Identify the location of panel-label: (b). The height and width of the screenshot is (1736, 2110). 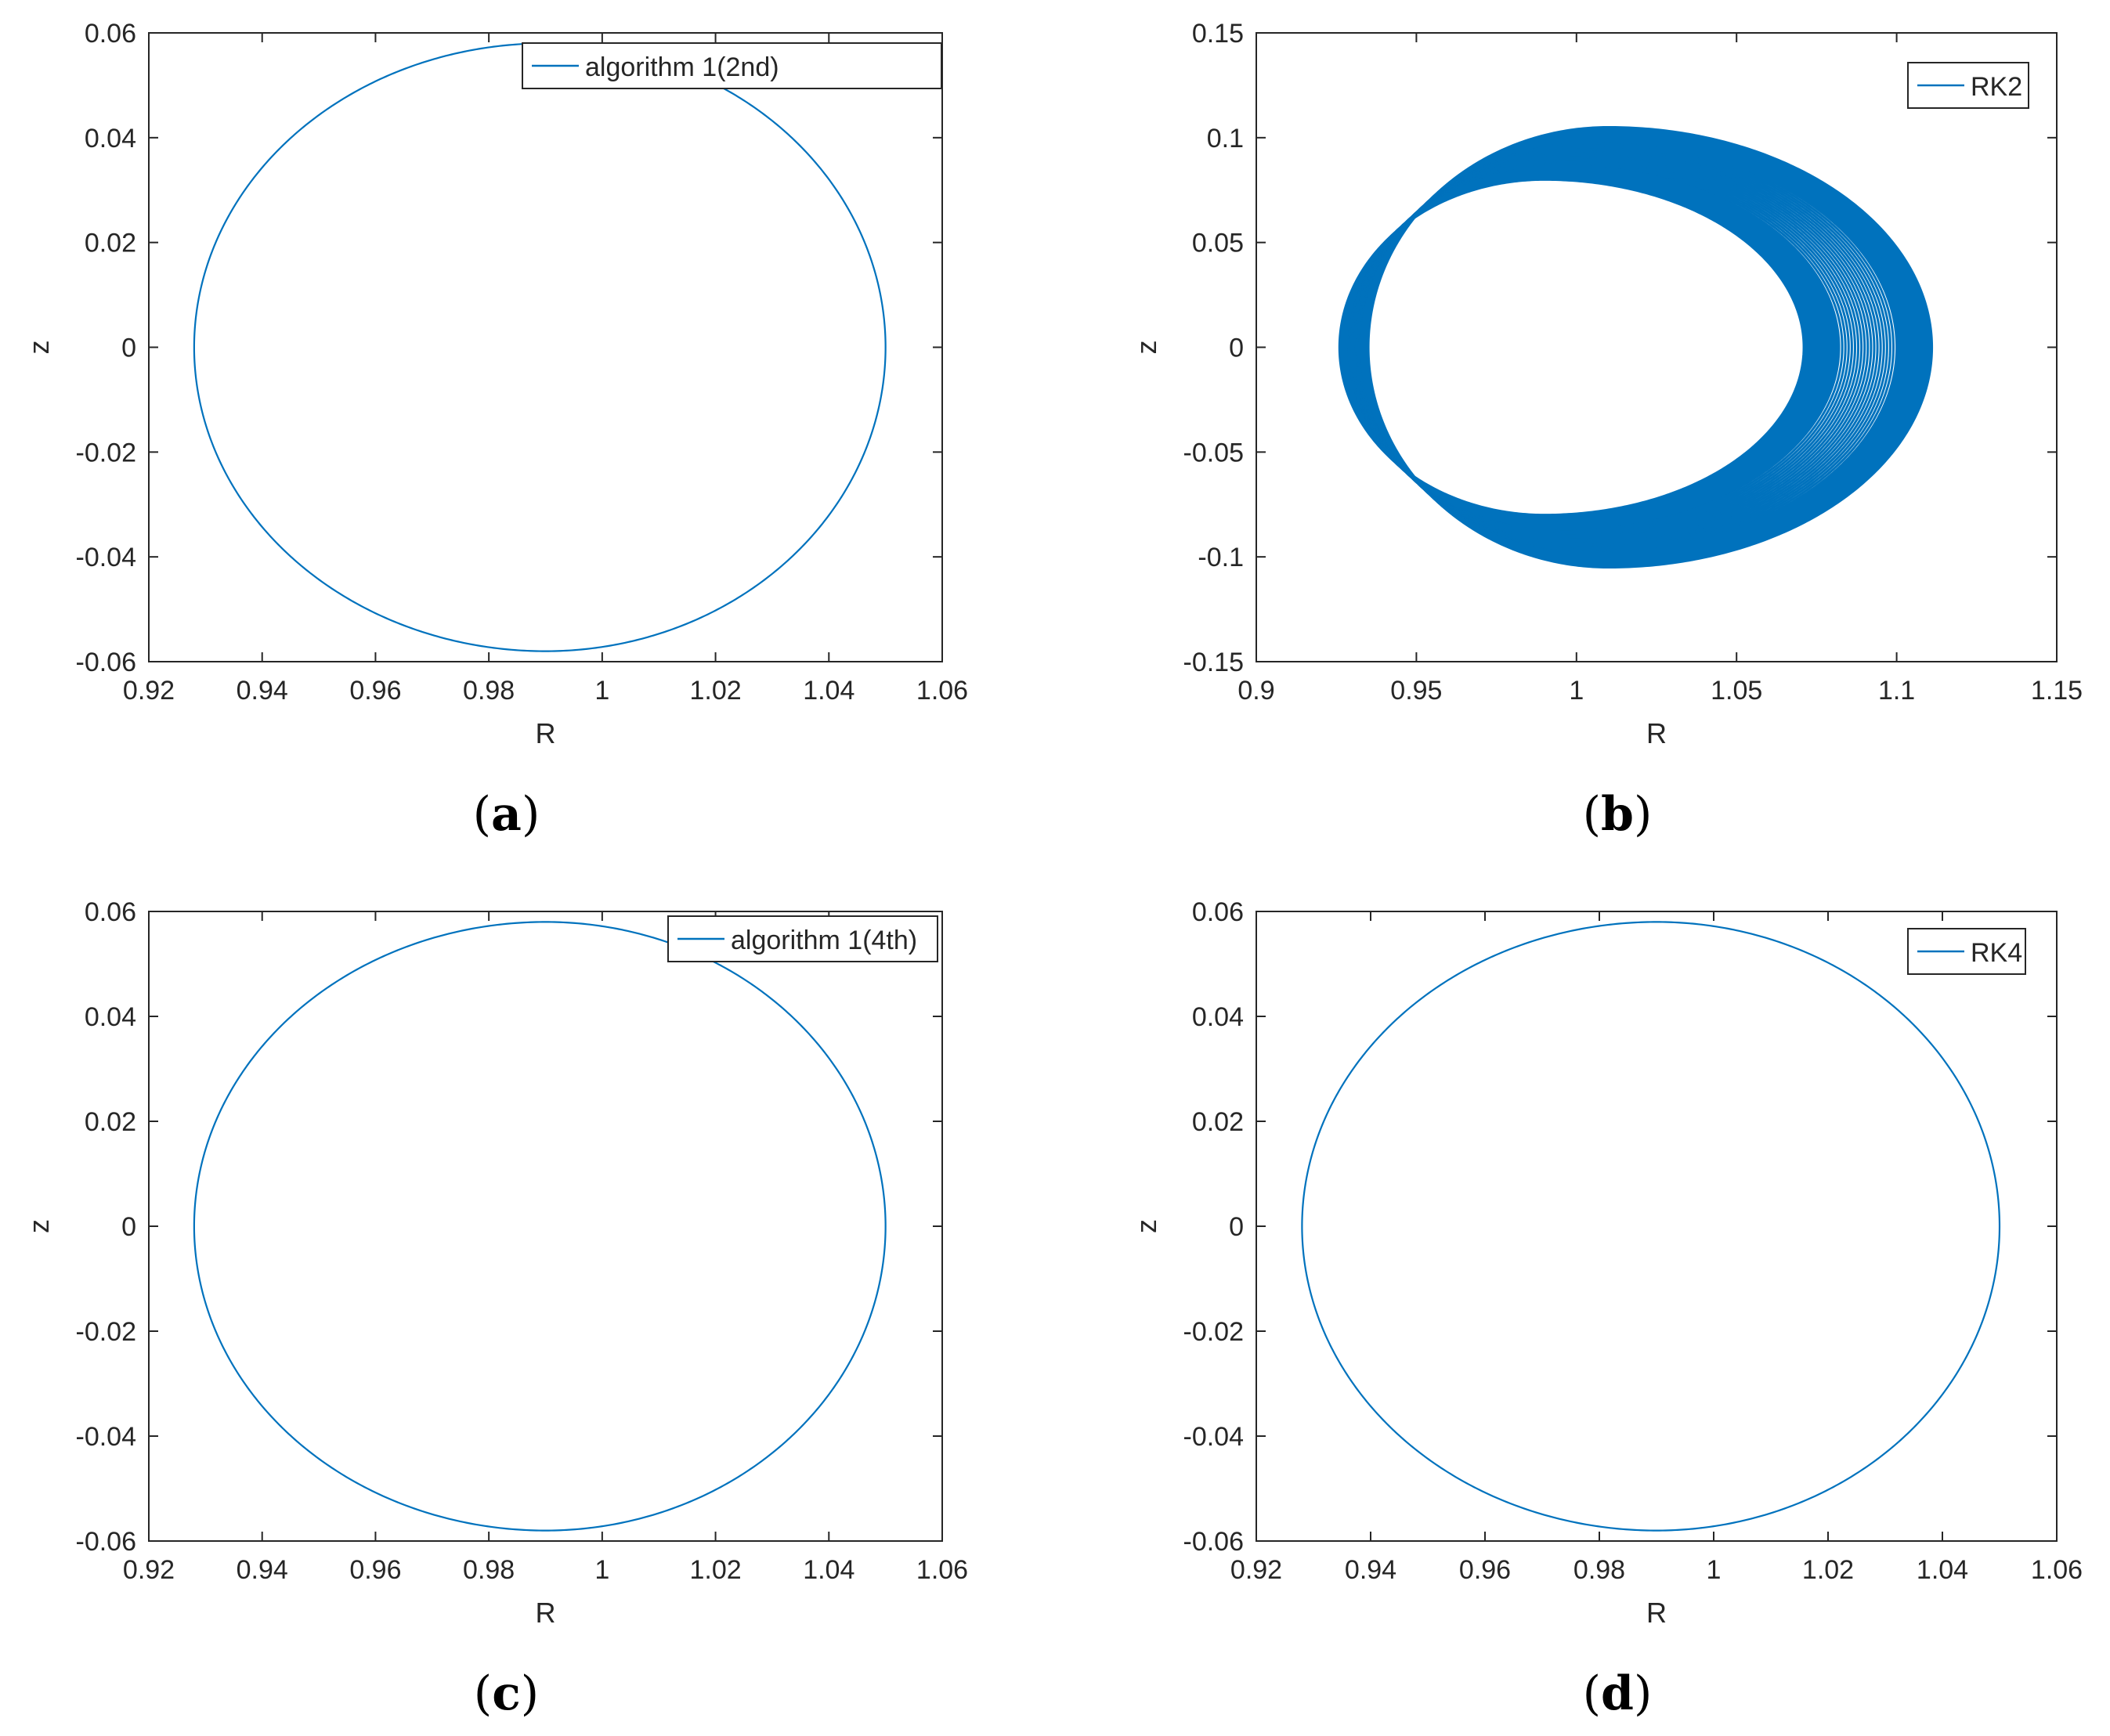
(1618, 814).